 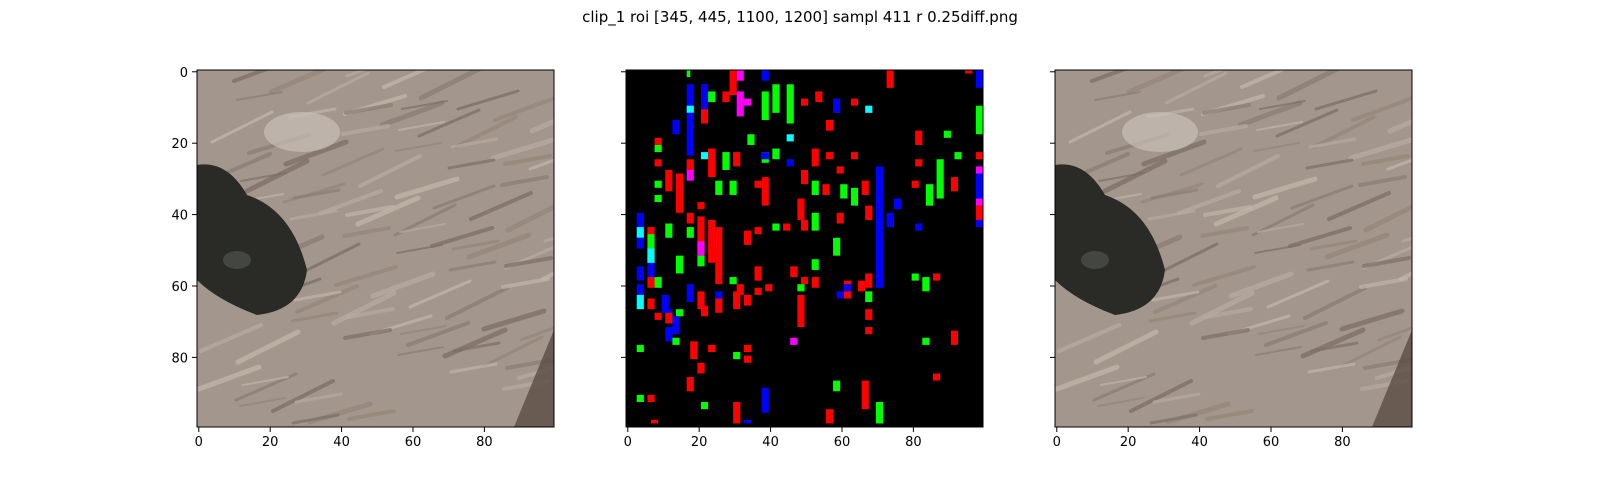 I want to click on y-tick-label: 80, so click(x=179, y=358).